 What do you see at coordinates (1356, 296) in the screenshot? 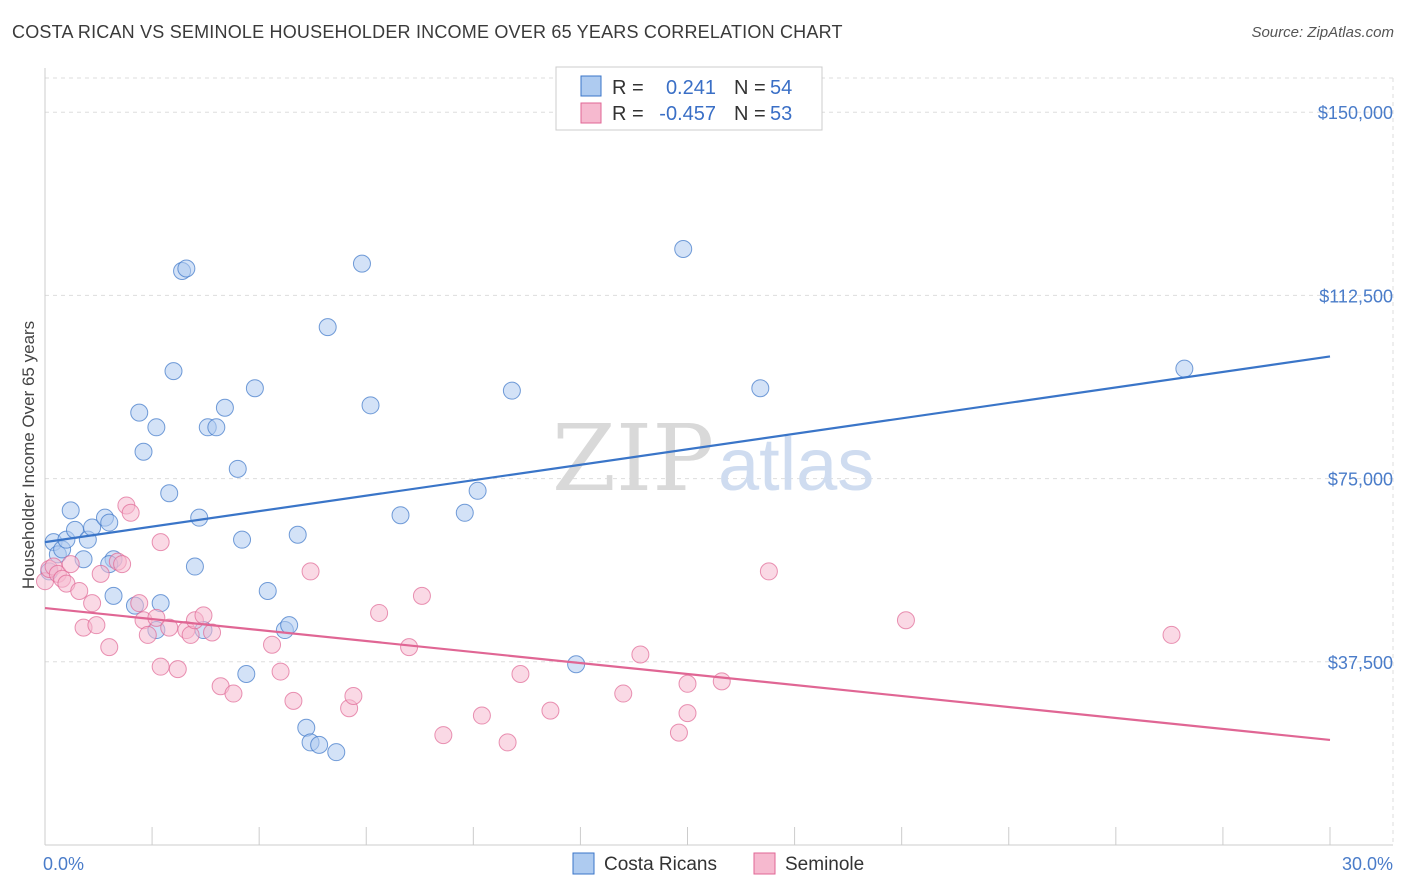
I see `y-tick-label: $112,500` at bounding box center [1356, 296].